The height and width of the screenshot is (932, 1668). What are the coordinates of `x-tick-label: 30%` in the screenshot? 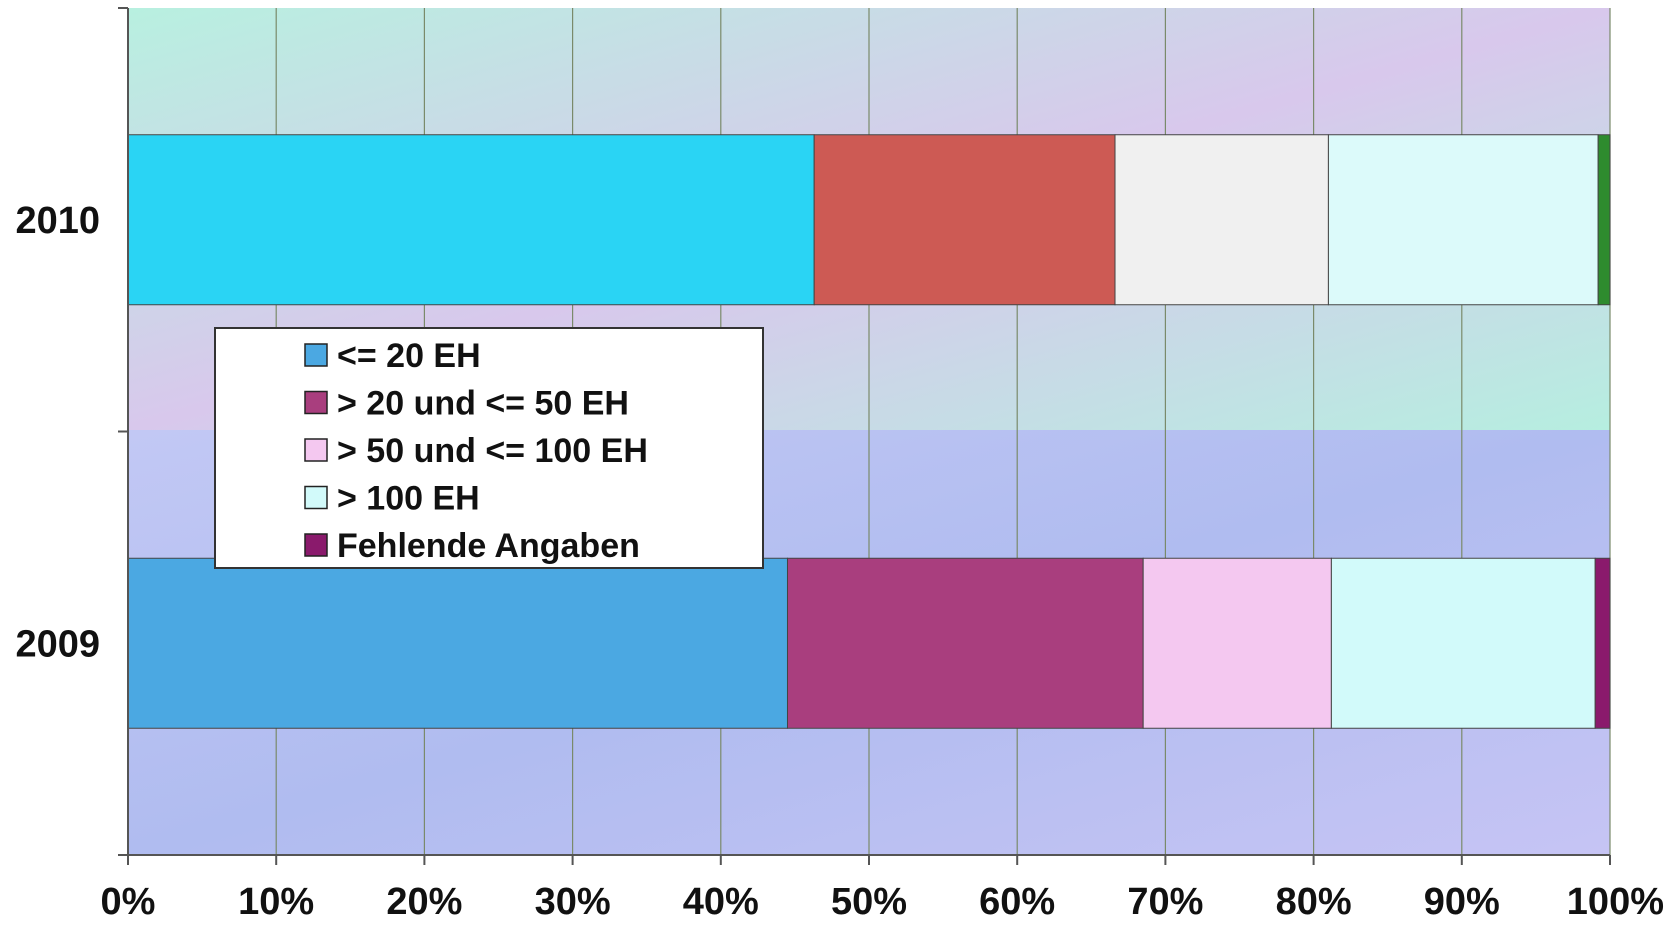 It's located at (573, 902).